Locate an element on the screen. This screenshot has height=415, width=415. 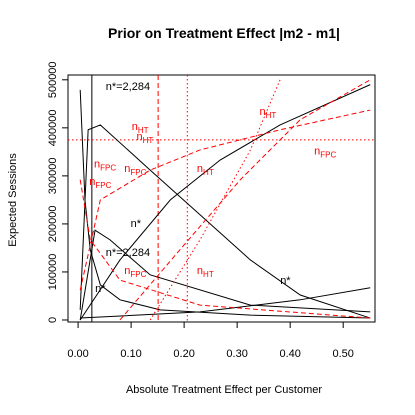
x-axis-label: Absolute Treatment Effect per Customer is located at coordinates (224, 390).